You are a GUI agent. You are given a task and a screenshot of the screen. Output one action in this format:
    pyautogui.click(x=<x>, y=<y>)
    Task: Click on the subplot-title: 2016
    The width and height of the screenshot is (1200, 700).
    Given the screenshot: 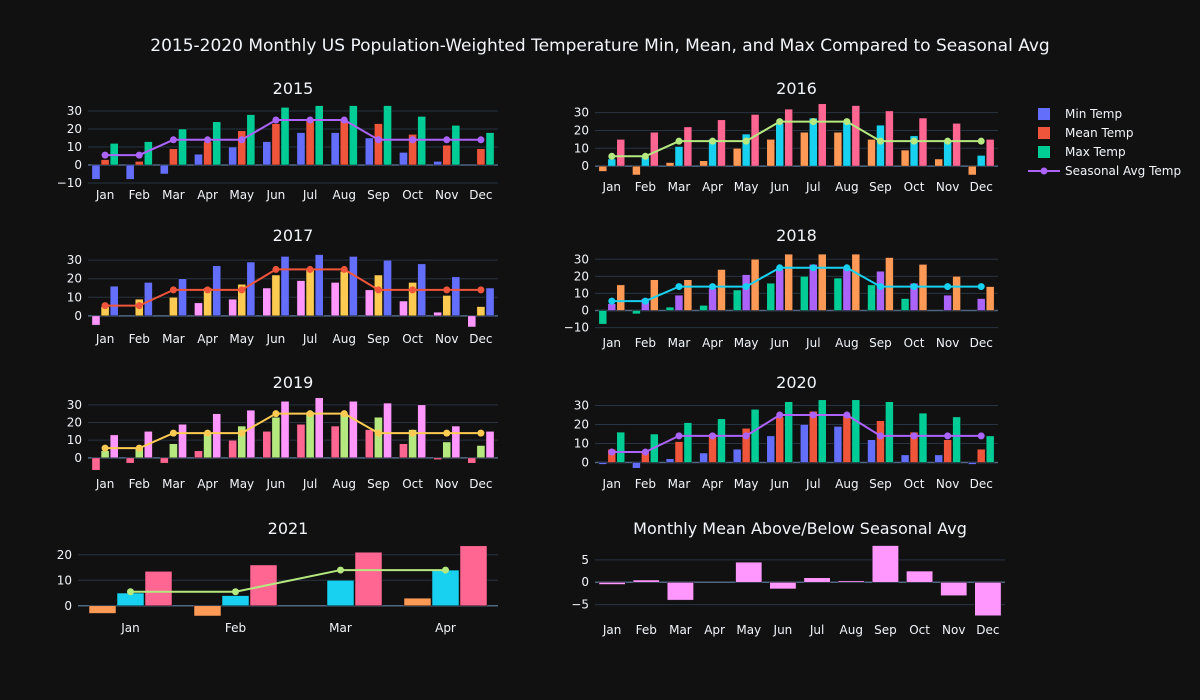 What is the action you would take?
    pyautogui.click(x=796, y=88)
    